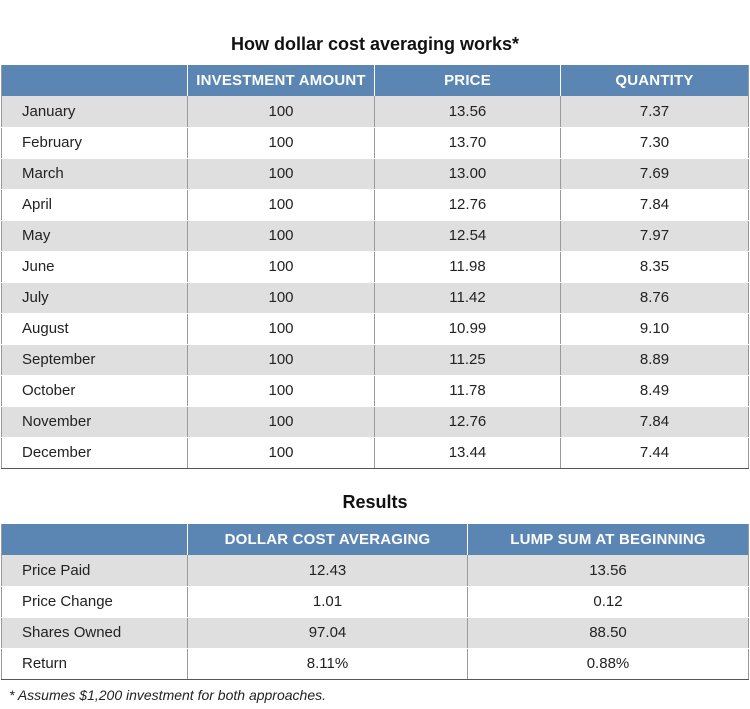 The image size is (750, 709). What do you see at coordinates (327, 633) in the screenshot?
I see `table-cell: 97.04` at bounding box center [327, 633].